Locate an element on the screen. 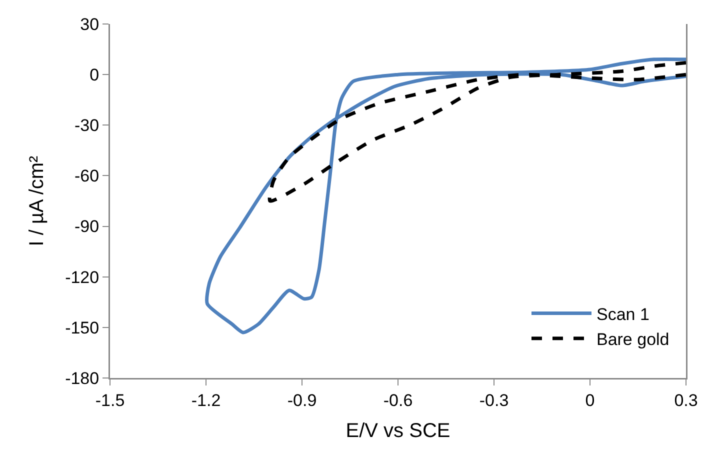  legend-label: Bare gold is located at coordinates (633, 340).